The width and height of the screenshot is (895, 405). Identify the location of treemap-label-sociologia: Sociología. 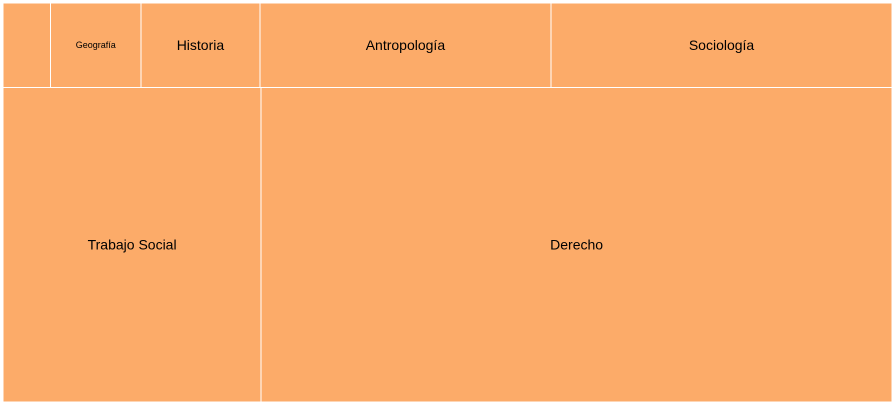
(722, 45).